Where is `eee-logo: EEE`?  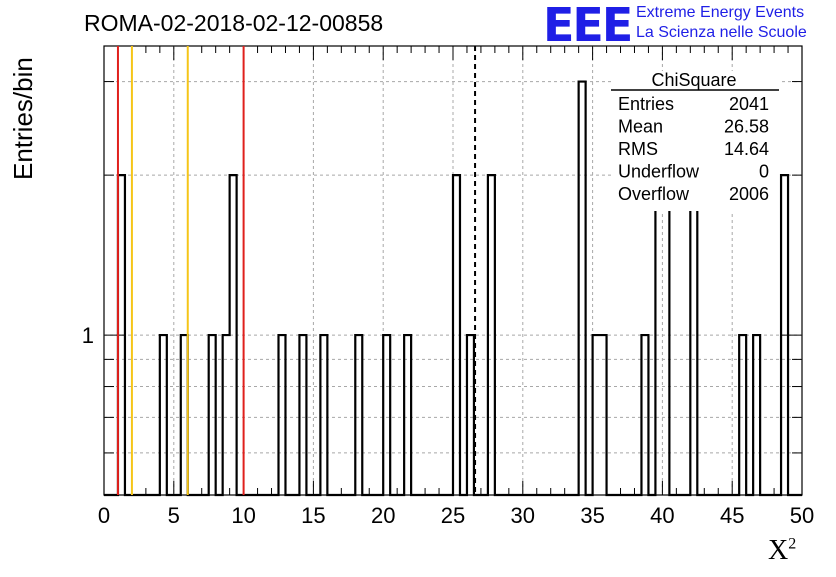 eee-logo: EEE is located at coordinates (588, 26).